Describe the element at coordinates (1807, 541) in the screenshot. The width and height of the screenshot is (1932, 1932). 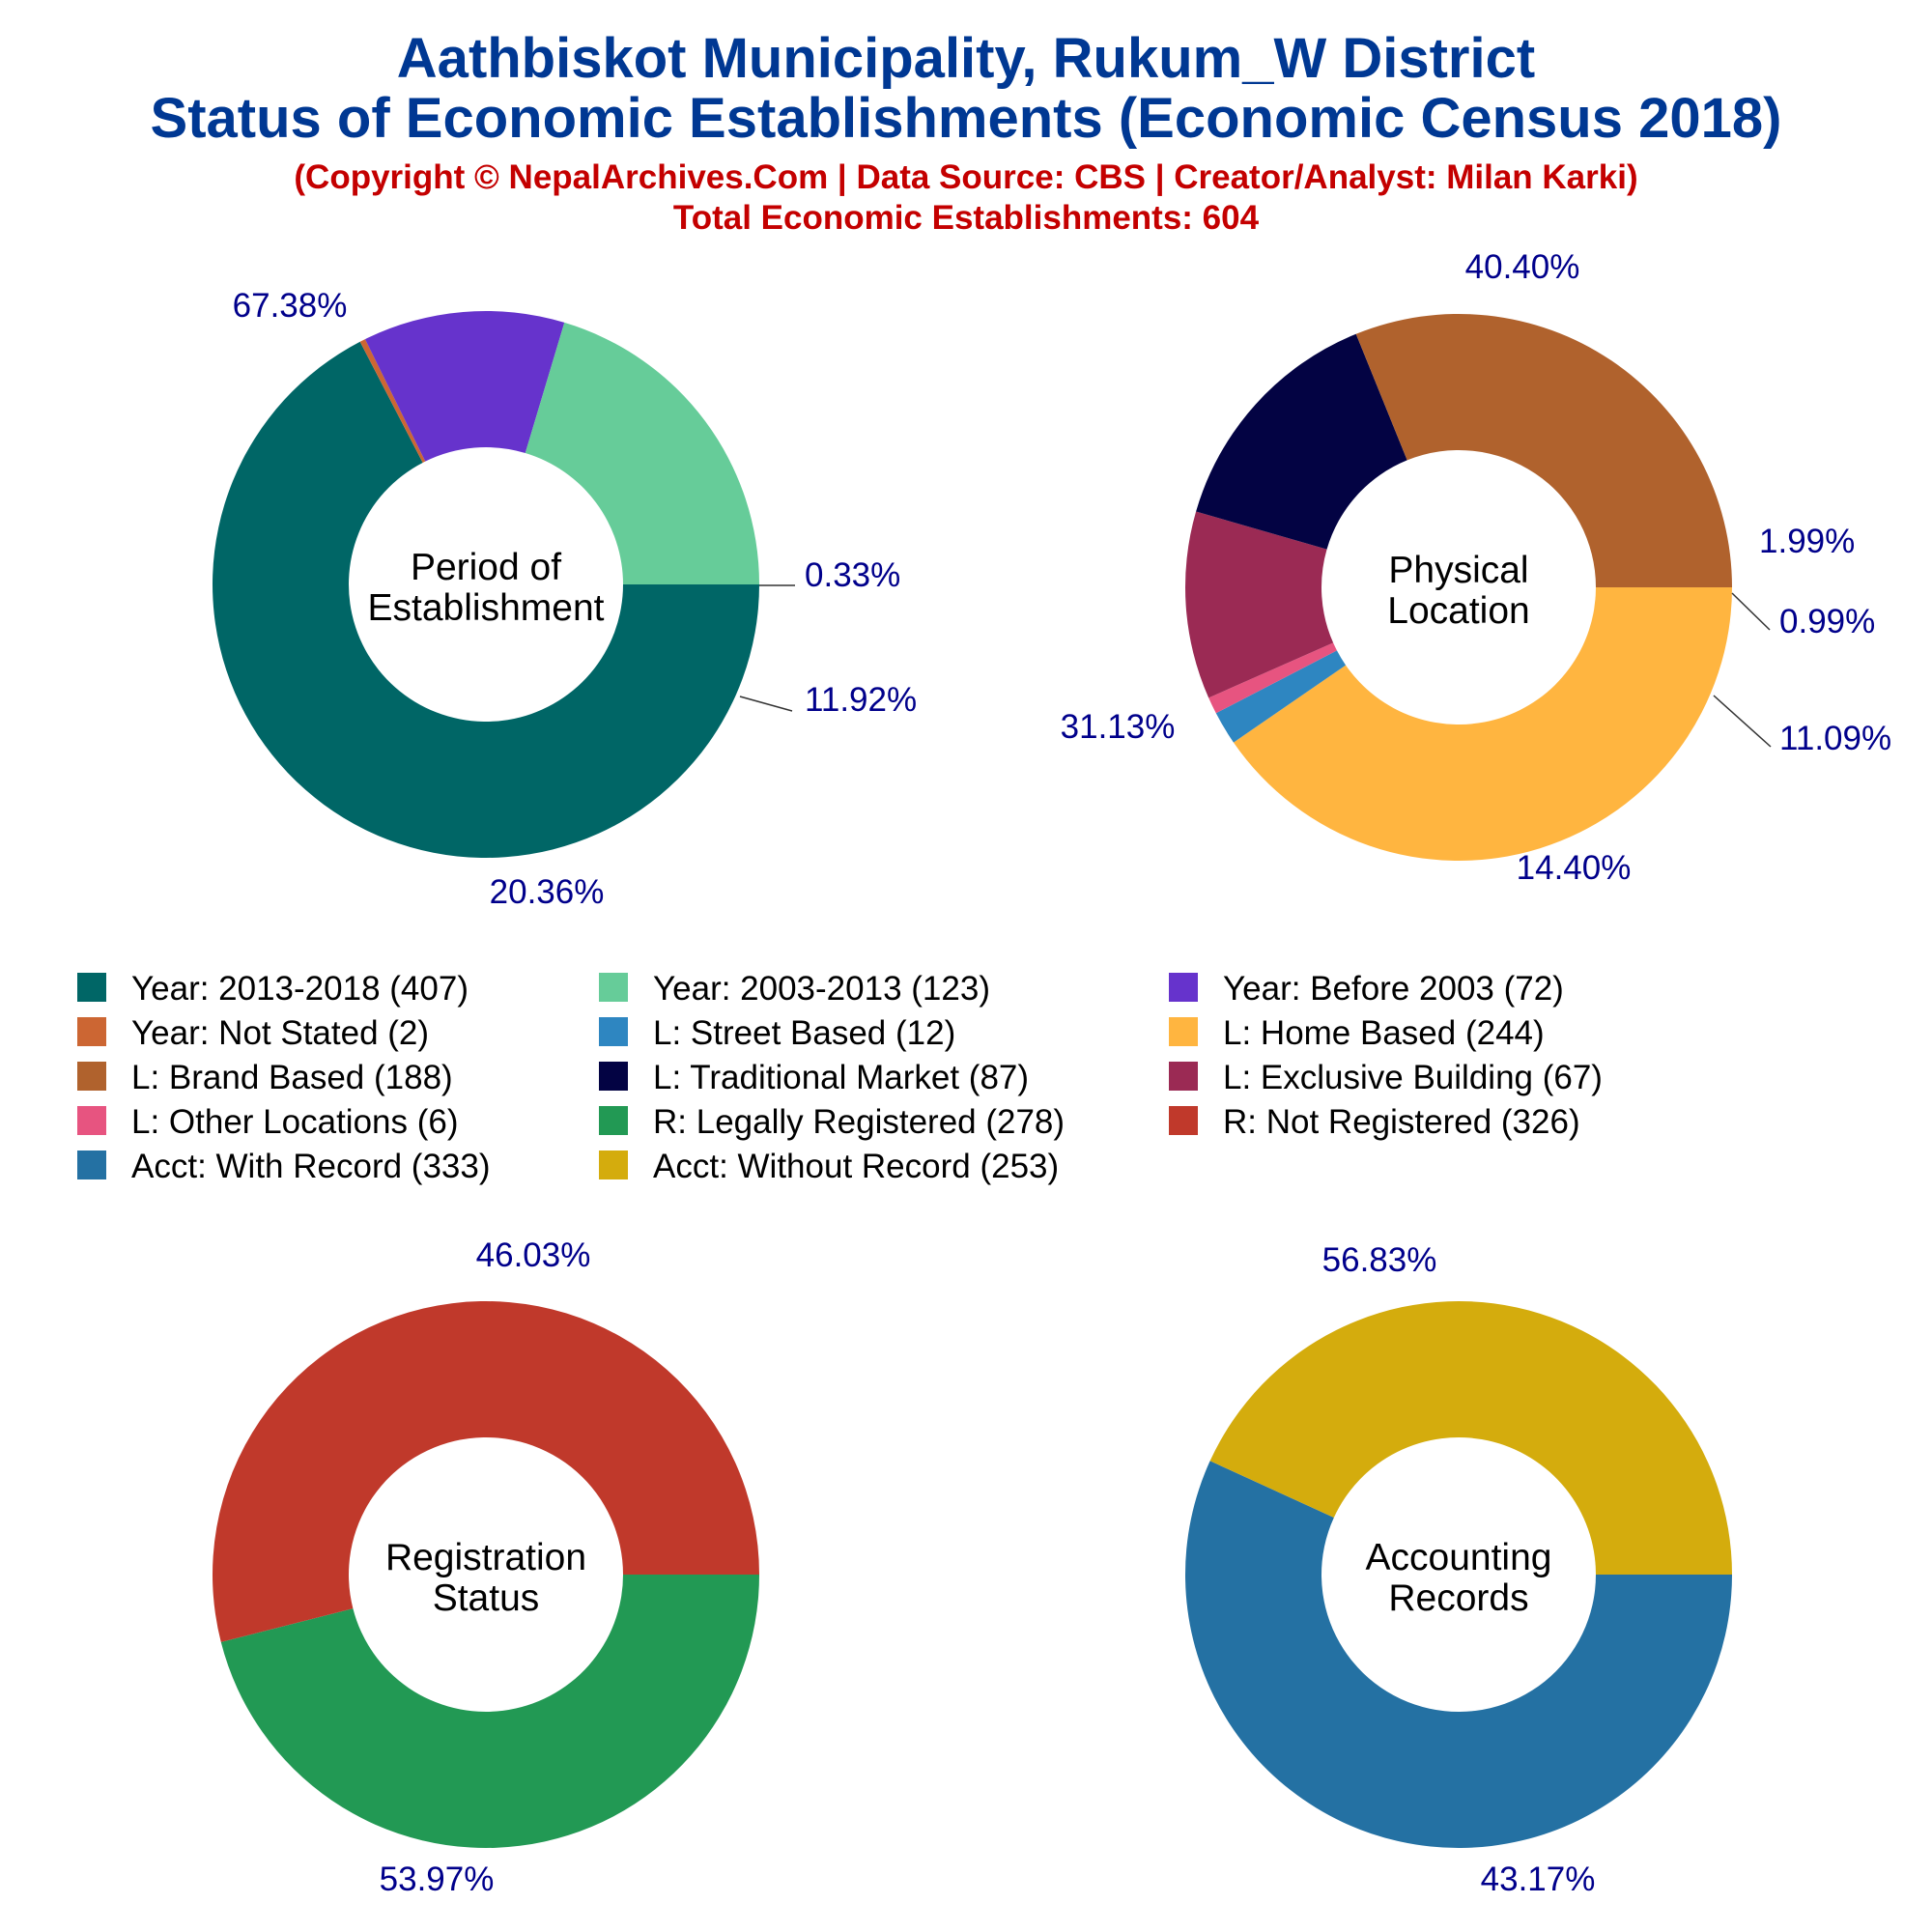
I see `slice-percent-label: 1.99%` at that location.